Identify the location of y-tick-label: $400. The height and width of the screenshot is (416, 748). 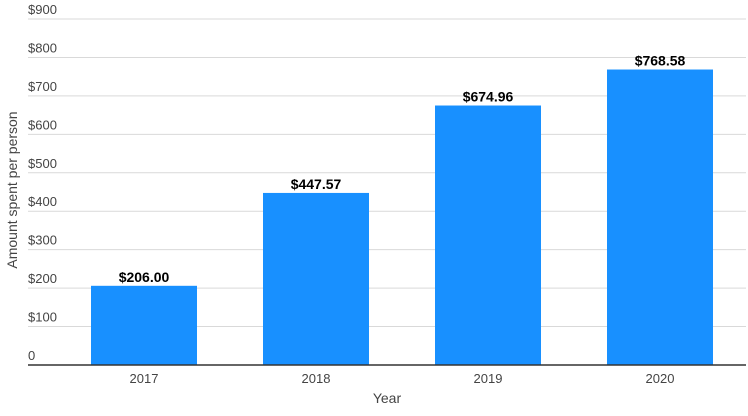
(42, 201).